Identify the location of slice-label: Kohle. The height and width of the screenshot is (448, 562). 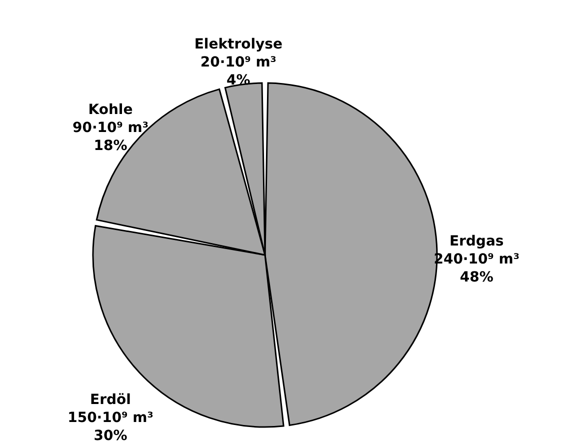
(110, 110).